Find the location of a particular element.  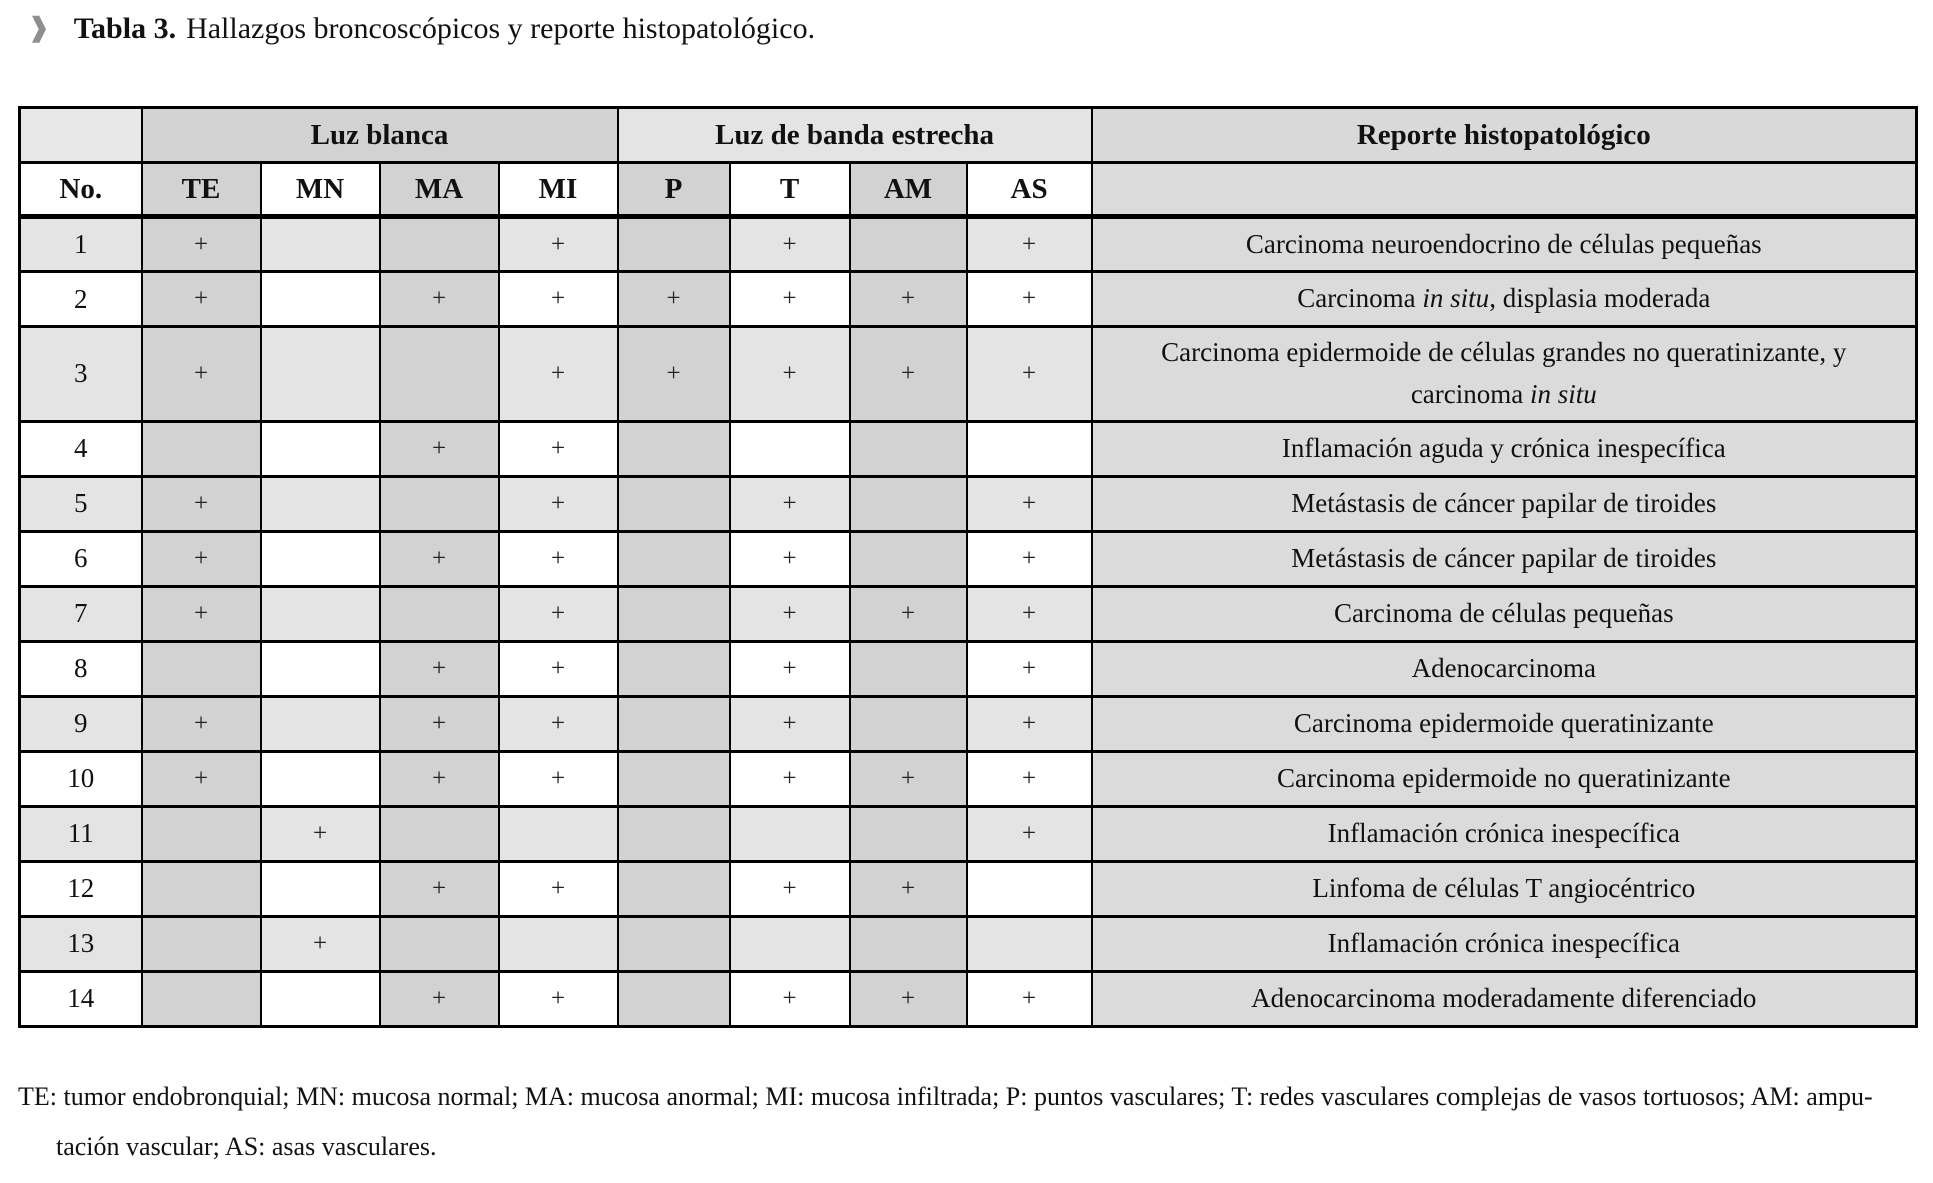

row-number: 3 is located at coordinates (80, 374).